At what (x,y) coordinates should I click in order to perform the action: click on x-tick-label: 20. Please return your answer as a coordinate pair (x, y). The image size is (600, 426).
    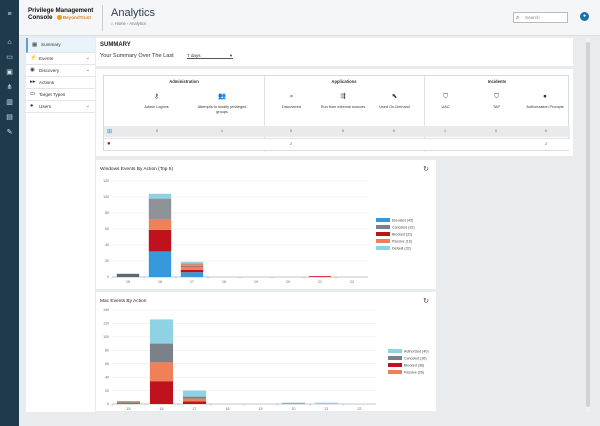
    Looking at the image, I should click on (288, 282).